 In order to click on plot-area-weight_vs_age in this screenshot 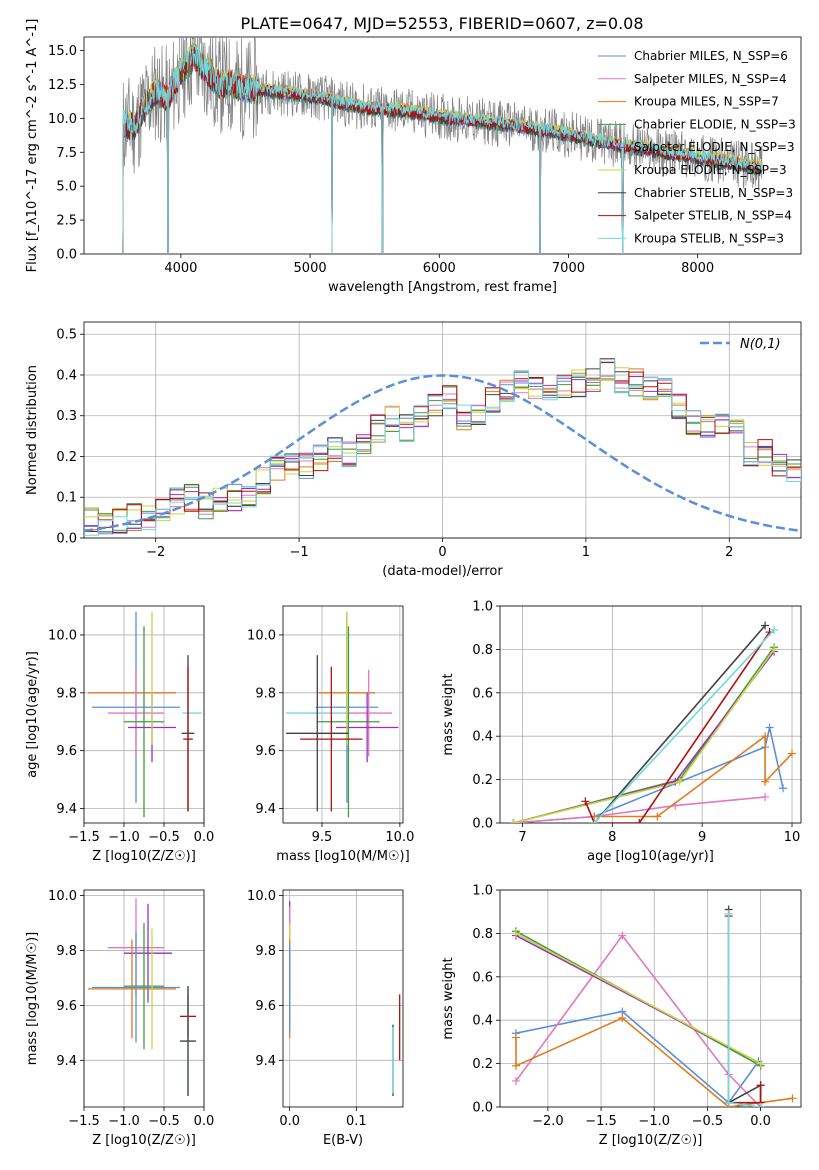, I will do `click(653, 722)`.